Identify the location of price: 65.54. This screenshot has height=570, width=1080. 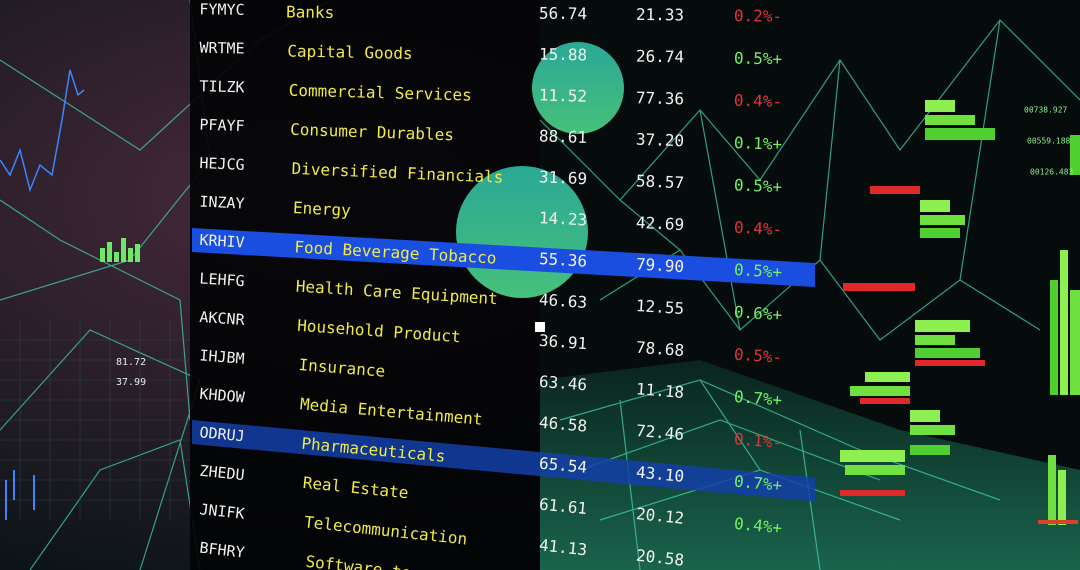
(563, 465).